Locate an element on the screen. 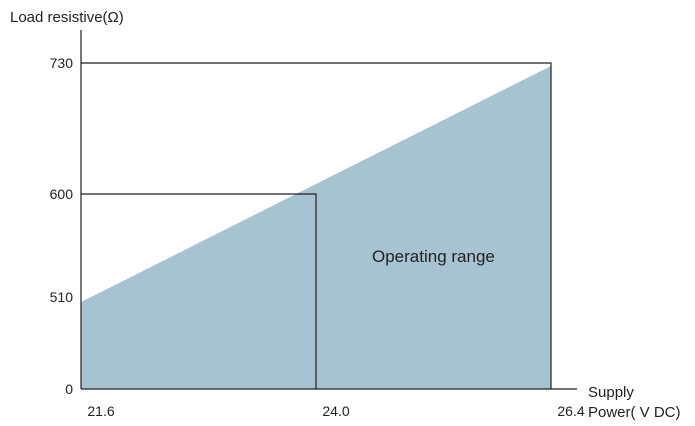 The width and height of the screenshot is (695, 426). y-tick-labels: 0 510 600 730 is located at coordinates (62, 226).